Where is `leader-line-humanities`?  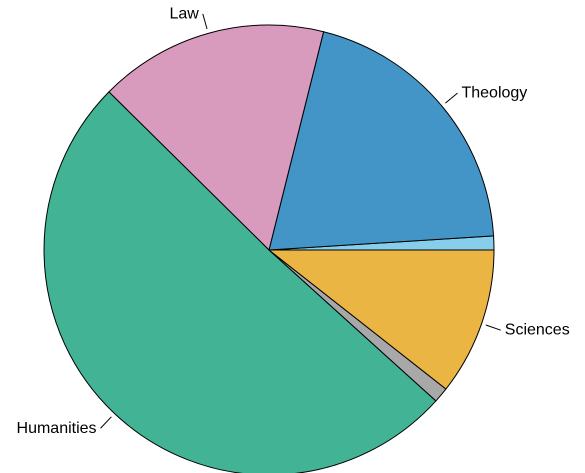
leader-line-humanities is located at coordinates (106, 422).